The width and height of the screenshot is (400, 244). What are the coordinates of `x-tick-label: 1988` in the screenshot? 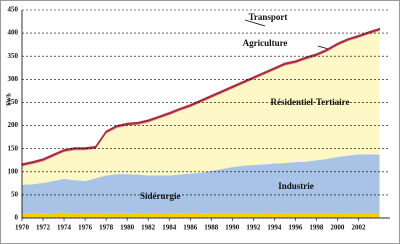 It's located at (211, 228).